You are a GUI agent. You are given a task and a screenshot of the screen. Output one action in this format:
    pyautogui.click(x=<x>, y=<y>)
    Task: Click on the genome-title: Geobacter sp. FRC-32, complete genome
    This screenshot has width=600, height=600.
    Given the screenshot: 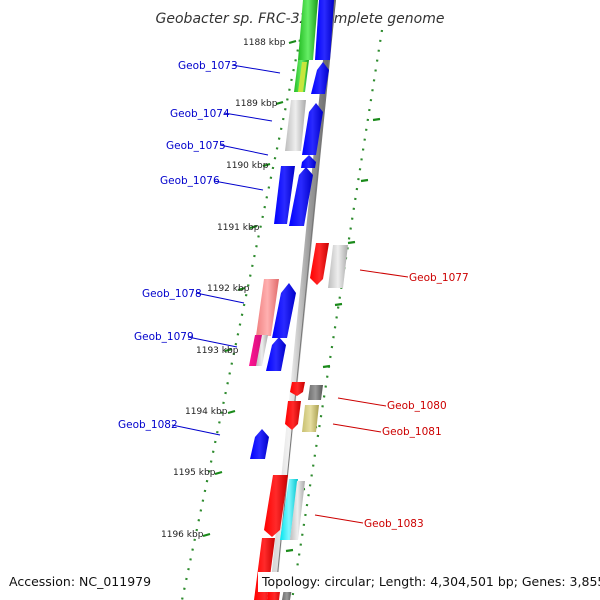 What is the action you would take?
    pyautogui.click(x=300, y=19)
    